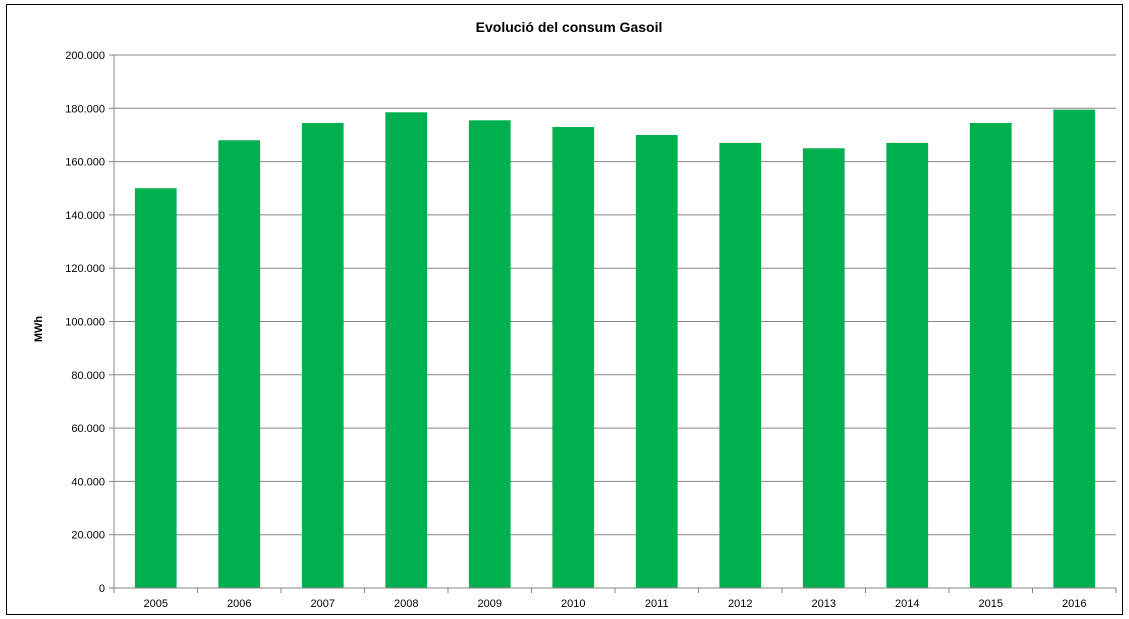 This screenshot has height=619, width=1129. Describe the element at coordinates (656, 361) in the screenshot. I see `bar-2011` at that location.